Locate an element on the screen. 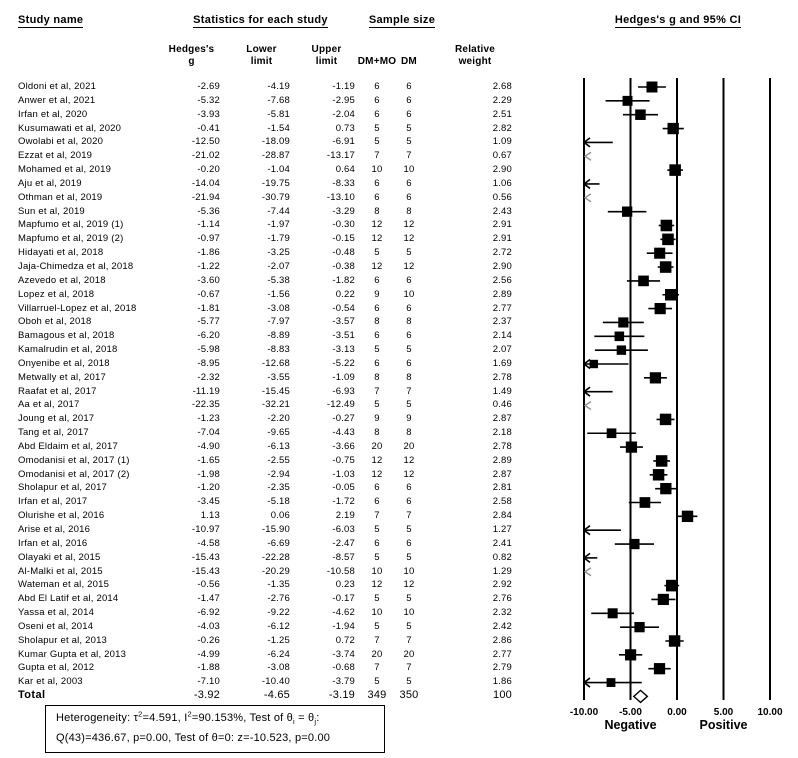 The width and height of the screenshot is (798, 758). hedges-g-value: -3.93 is located at coordinates (208, 114).